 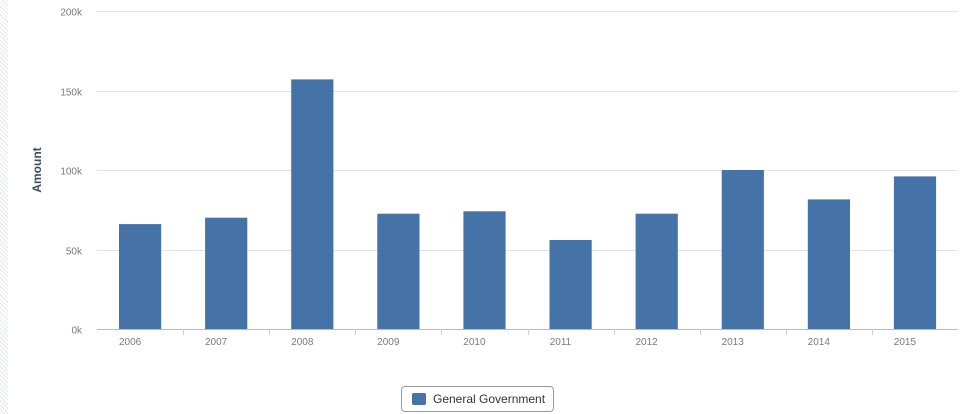 I want to click on legend-label: General Government, so click(x=489, y=399).